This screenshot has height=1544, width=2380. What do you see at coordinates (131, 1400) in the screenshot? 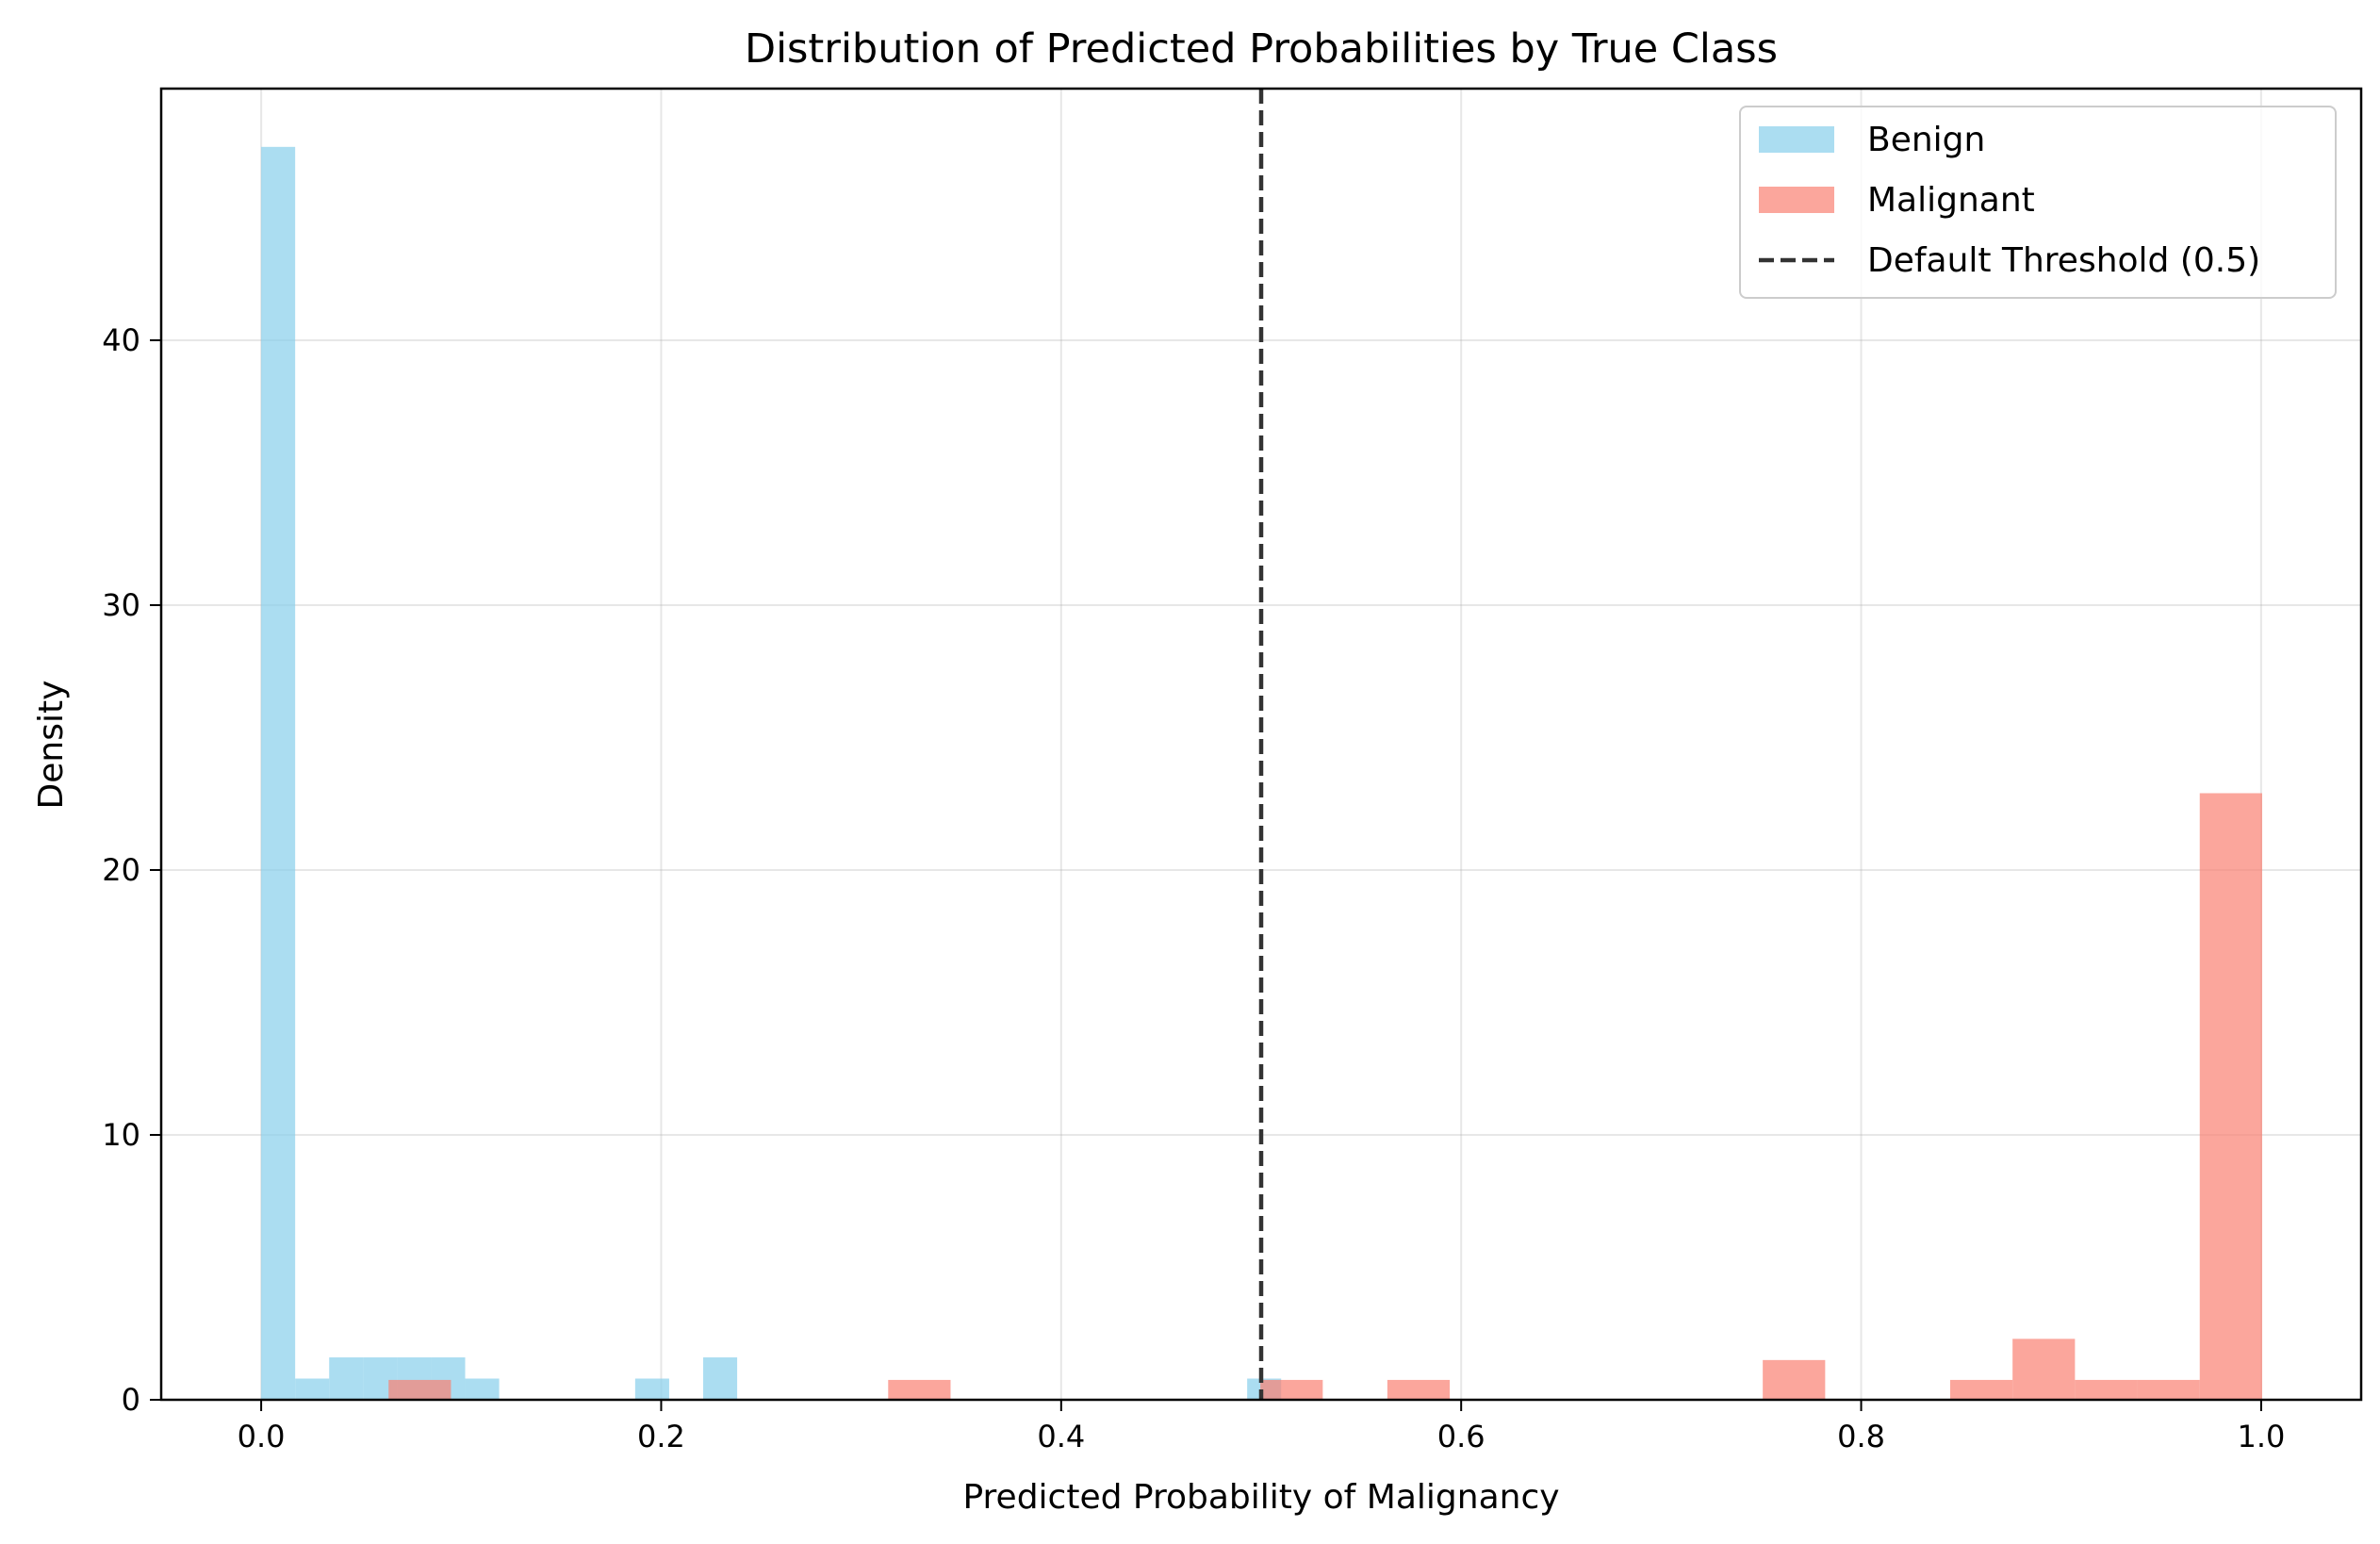
I see `y-tick-label-0: 0` at bounding box center [131, 1400].